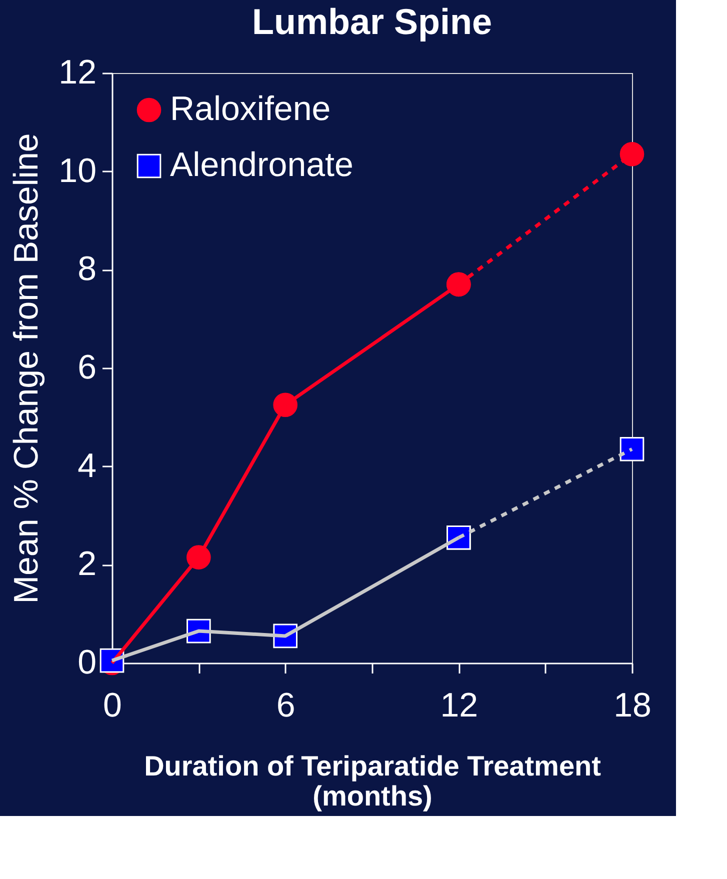  I want to click on x-axis-title: Duration of Teriparatide Treatment (months), so click(372, 781).